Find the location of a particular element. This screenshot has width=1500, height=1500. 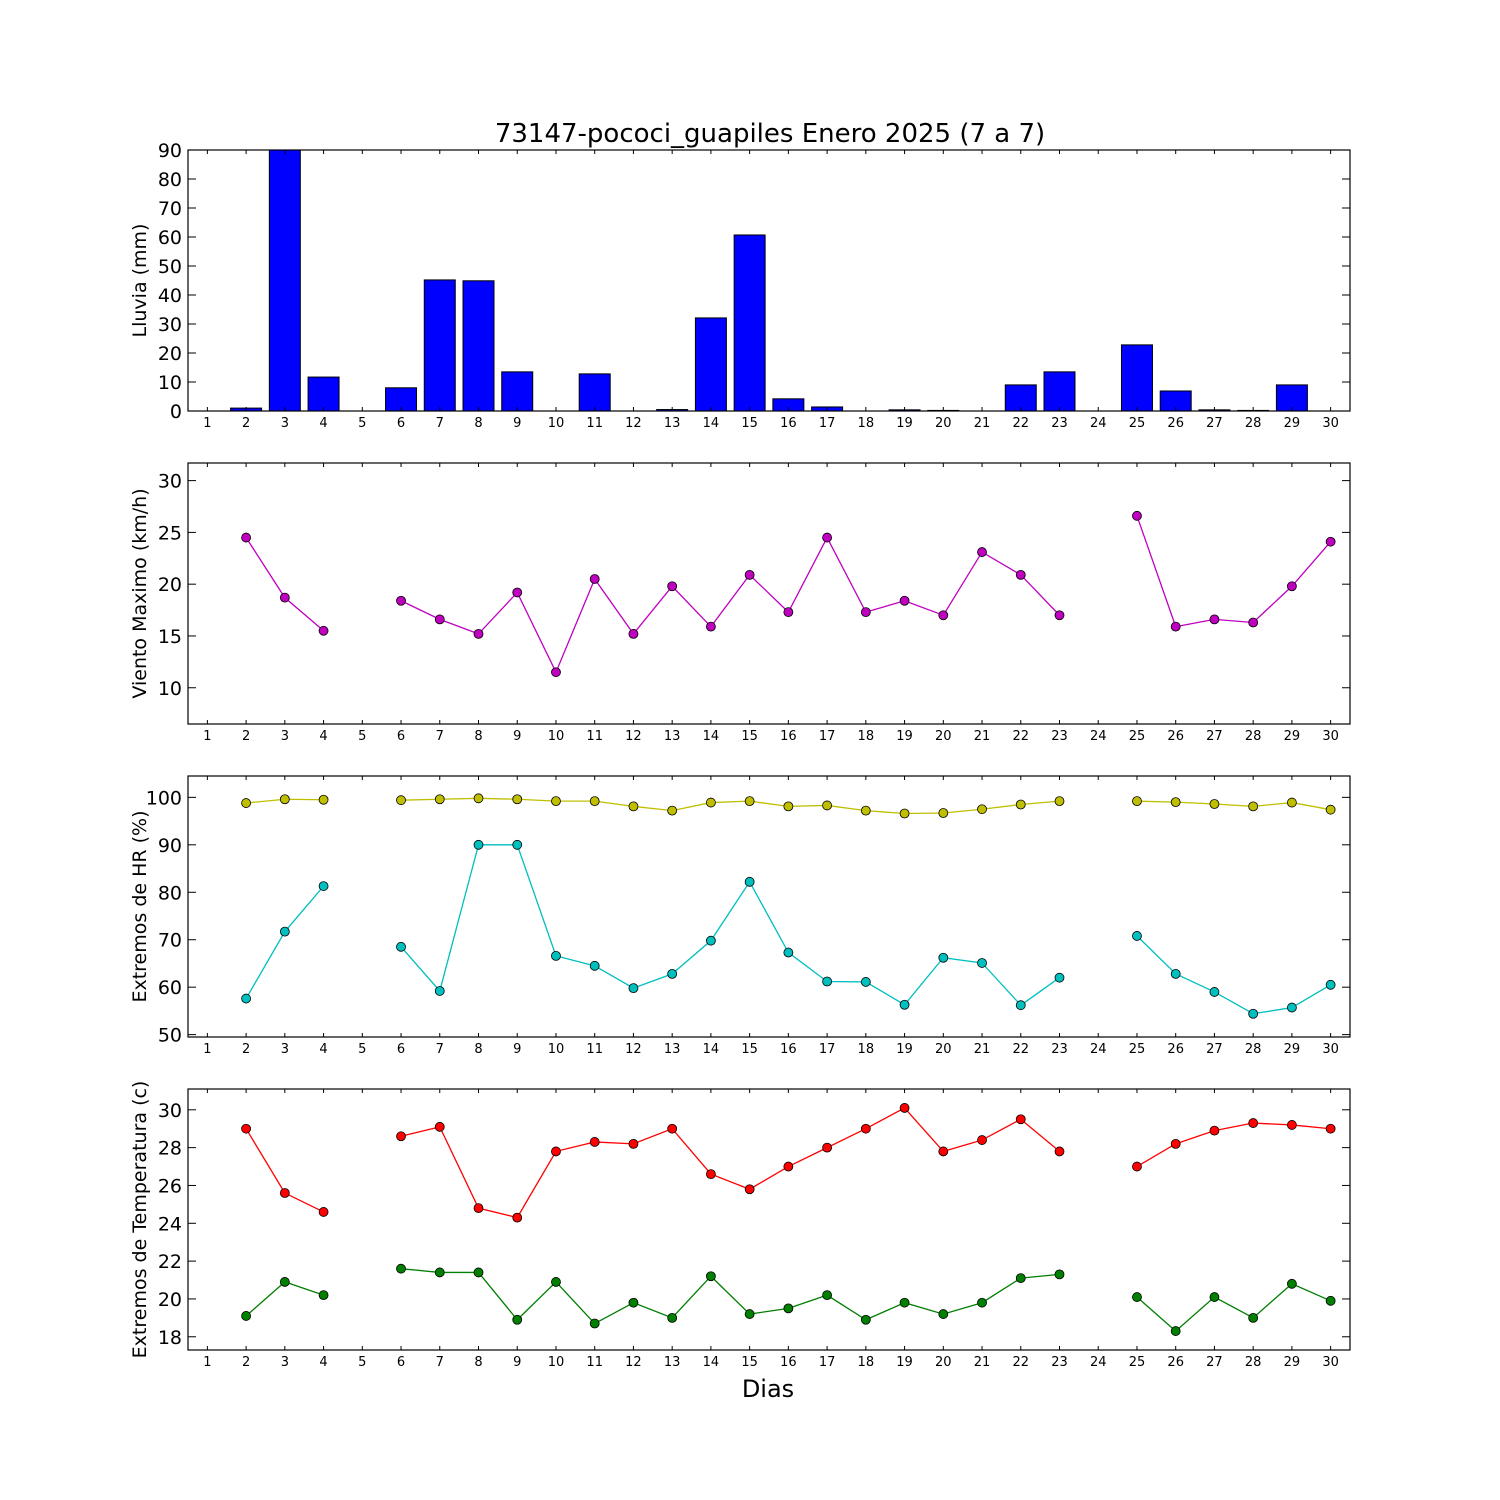

x-tick-label: 13 is located at coordinates (672, 1049).